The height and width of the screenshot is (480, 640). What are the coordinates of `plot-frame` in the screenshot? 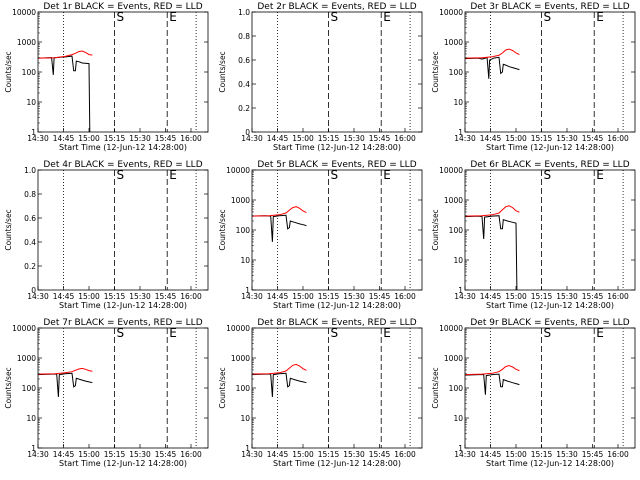 It's located at (337, 72).